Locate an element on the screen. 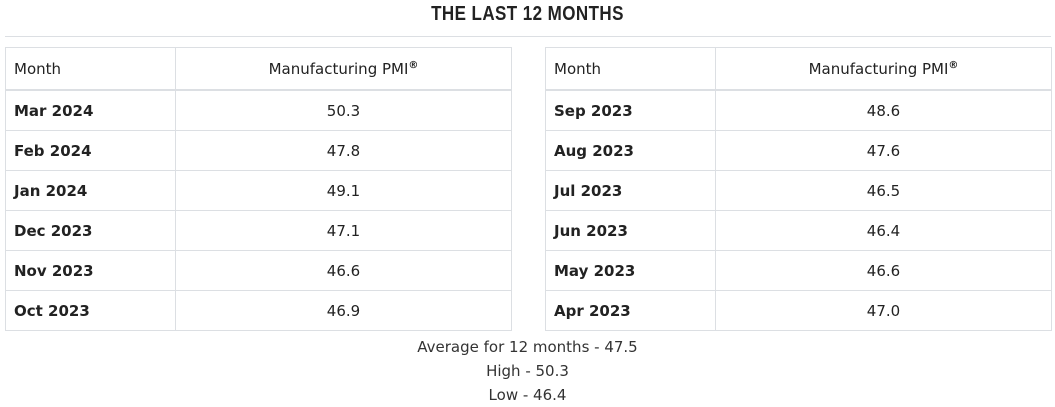 Image resolution: width=1055 pixels, height=407 pixels. table-row: Jun 2023 46.4 is located at coordinates (798, 230).